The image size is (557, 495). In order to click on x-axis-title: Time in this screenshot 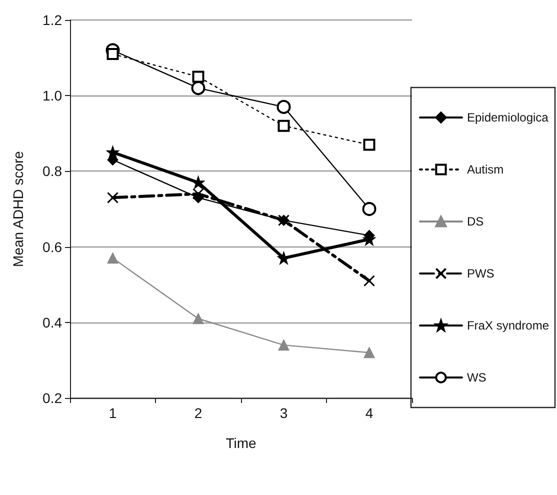, I will do `click(241, 443)`.